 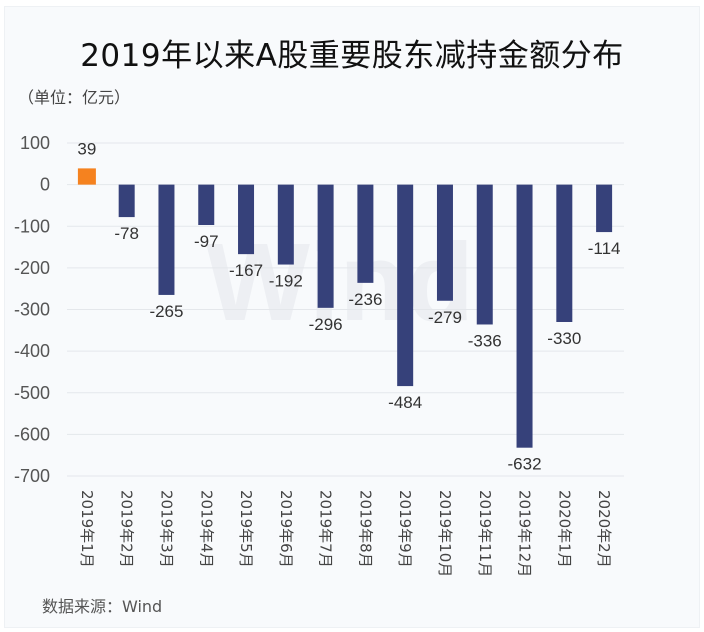 What do you see at coordinates (32, 351) in the screenshot?
I see `y-tick-label: -400` at bounding box center [32, 351].